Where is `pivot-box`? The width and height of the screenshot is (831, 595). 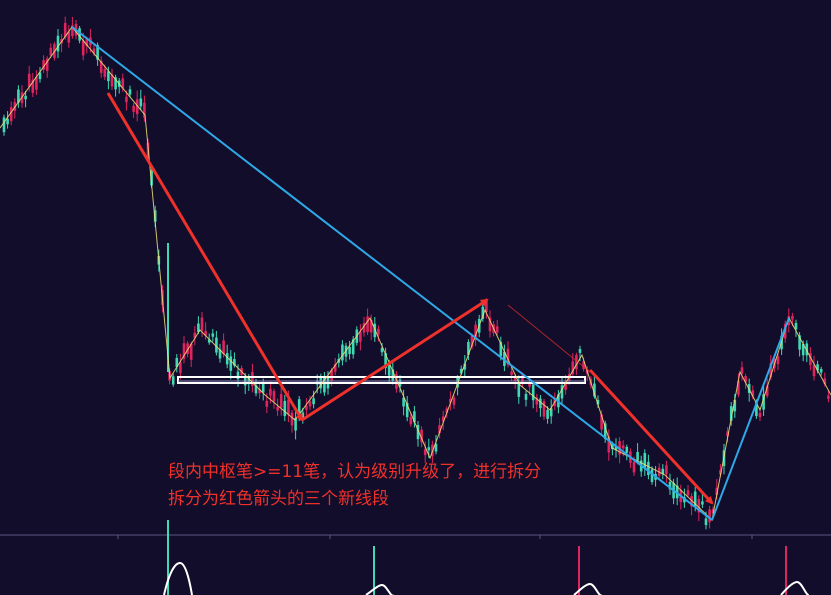
pivot-box is located at coordinates (381, 380).